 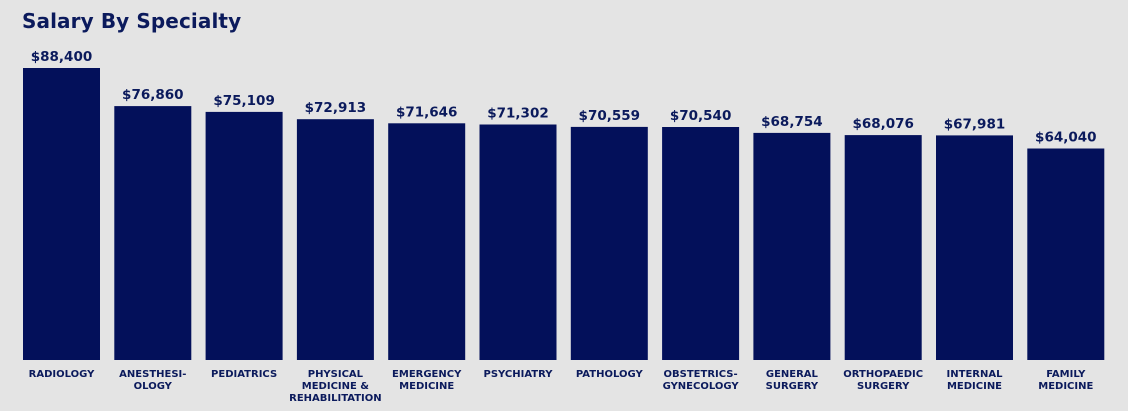 I want to click on category-label: INTERNAL, so click(x=975, y=374).